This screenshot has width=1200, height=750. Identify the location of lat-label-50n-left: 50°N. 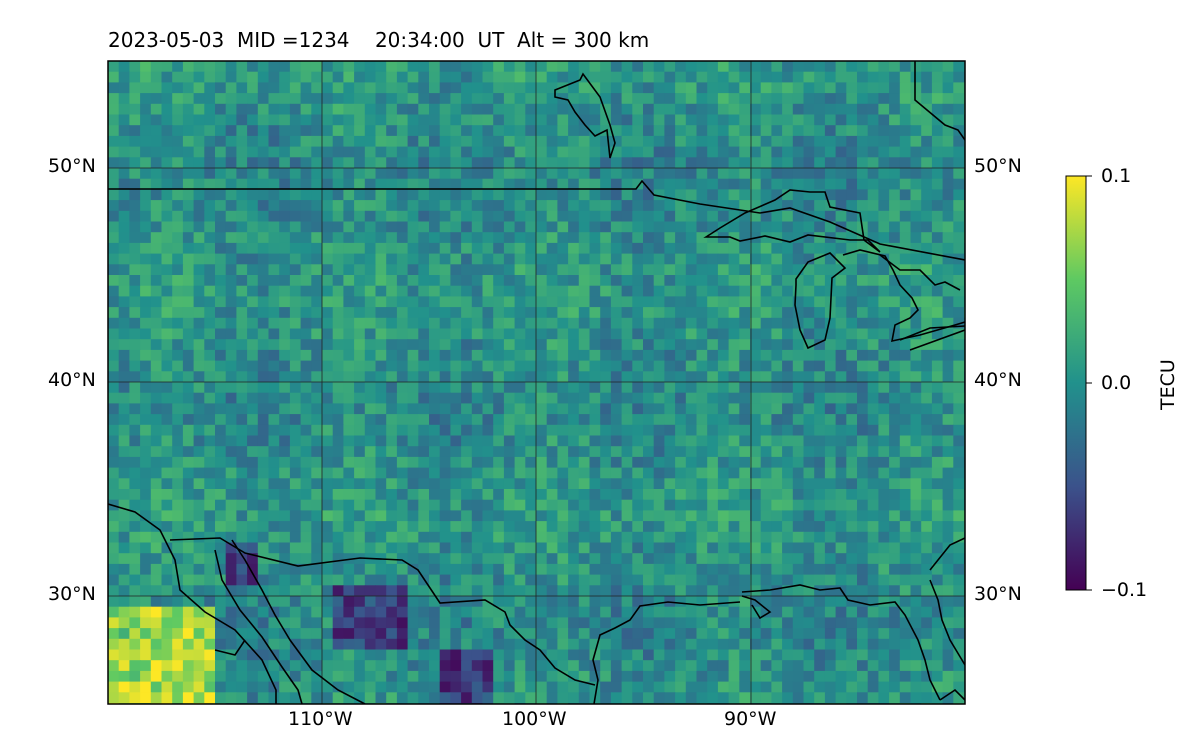
(72, 166).